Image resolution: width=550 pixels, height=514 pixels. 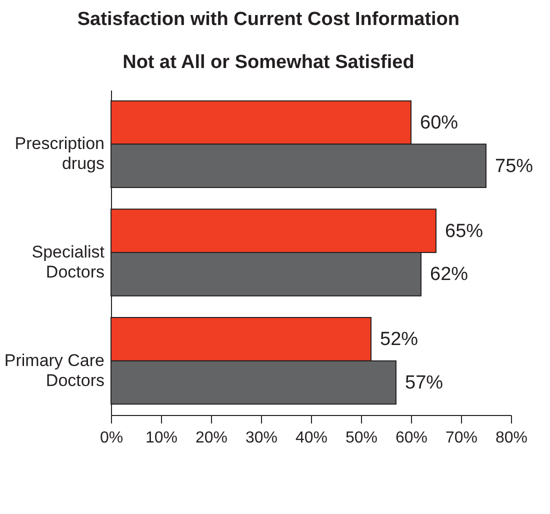 What do you see at coordinates (211, 438) in the screenshot?
I see `x-tick-label: 20%` at bounding box center [211, 438].